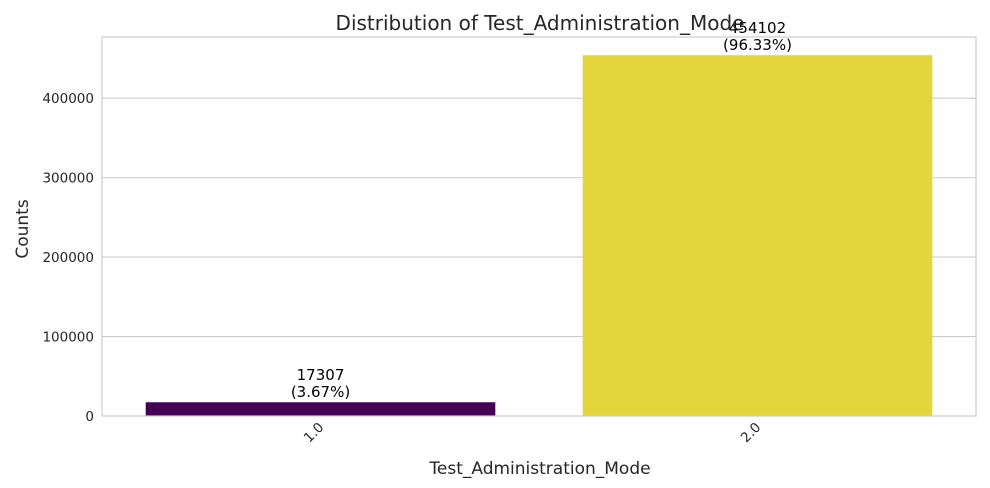 Image resolution: width=990 pixels, height=488 pixels. I want to click on bar-percent-label-1: (96.33%), so click(757, 45).